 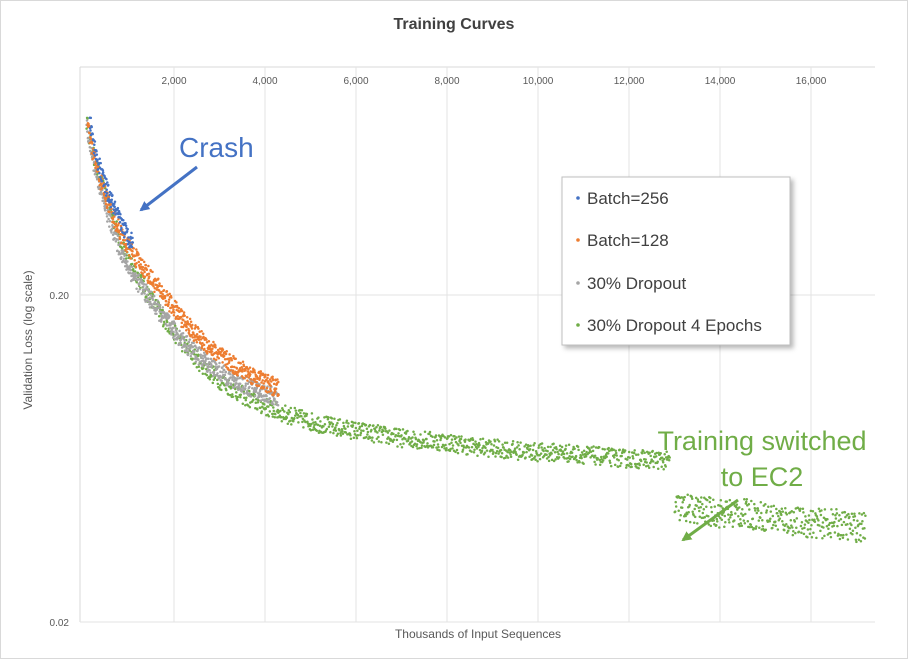 What do you see at coordinates (173, 81) in the screenshot?
I see `x-tick-label: 2,000` at bounding box center [173, 81].